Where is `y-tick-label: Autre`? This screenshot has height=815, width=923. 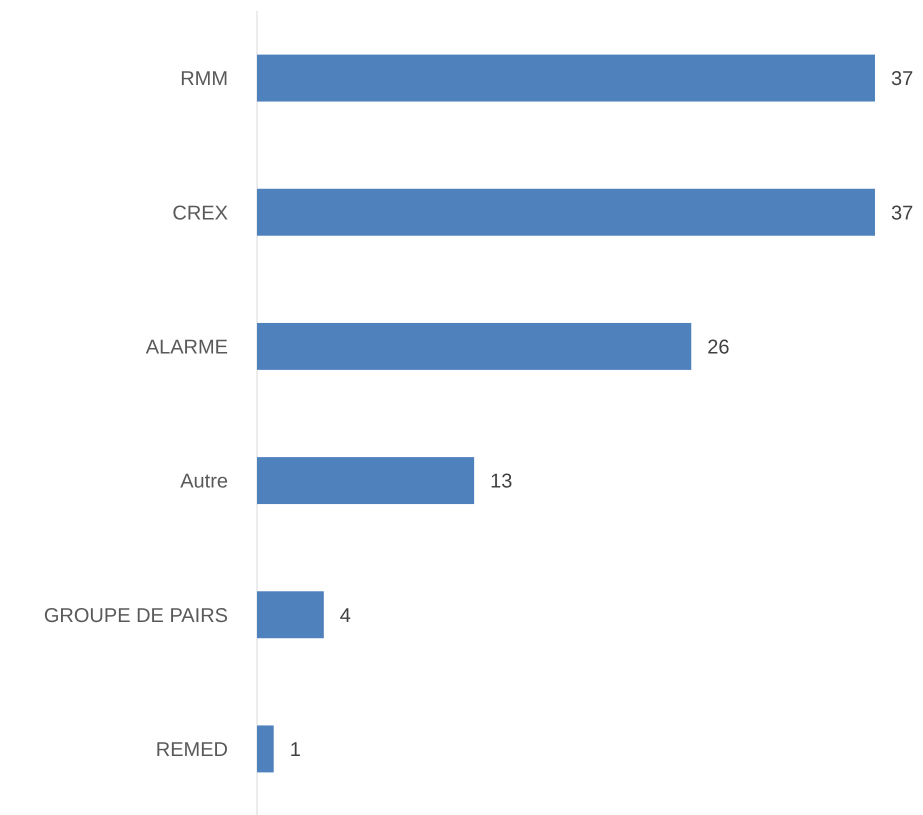 y-tick-label: Autre is located at coordinates (204, 481).